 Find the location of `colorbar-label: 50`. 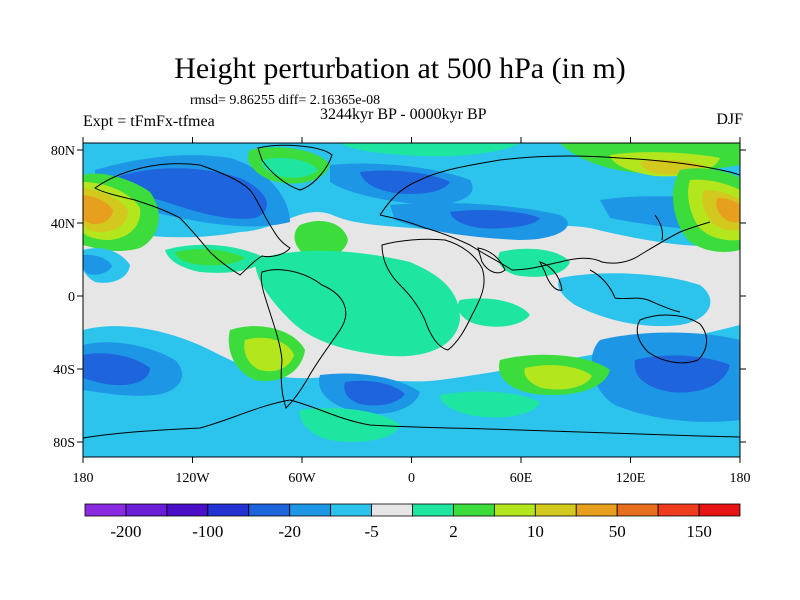

colorbar-label: 50 is located at coordinates (617, 531).